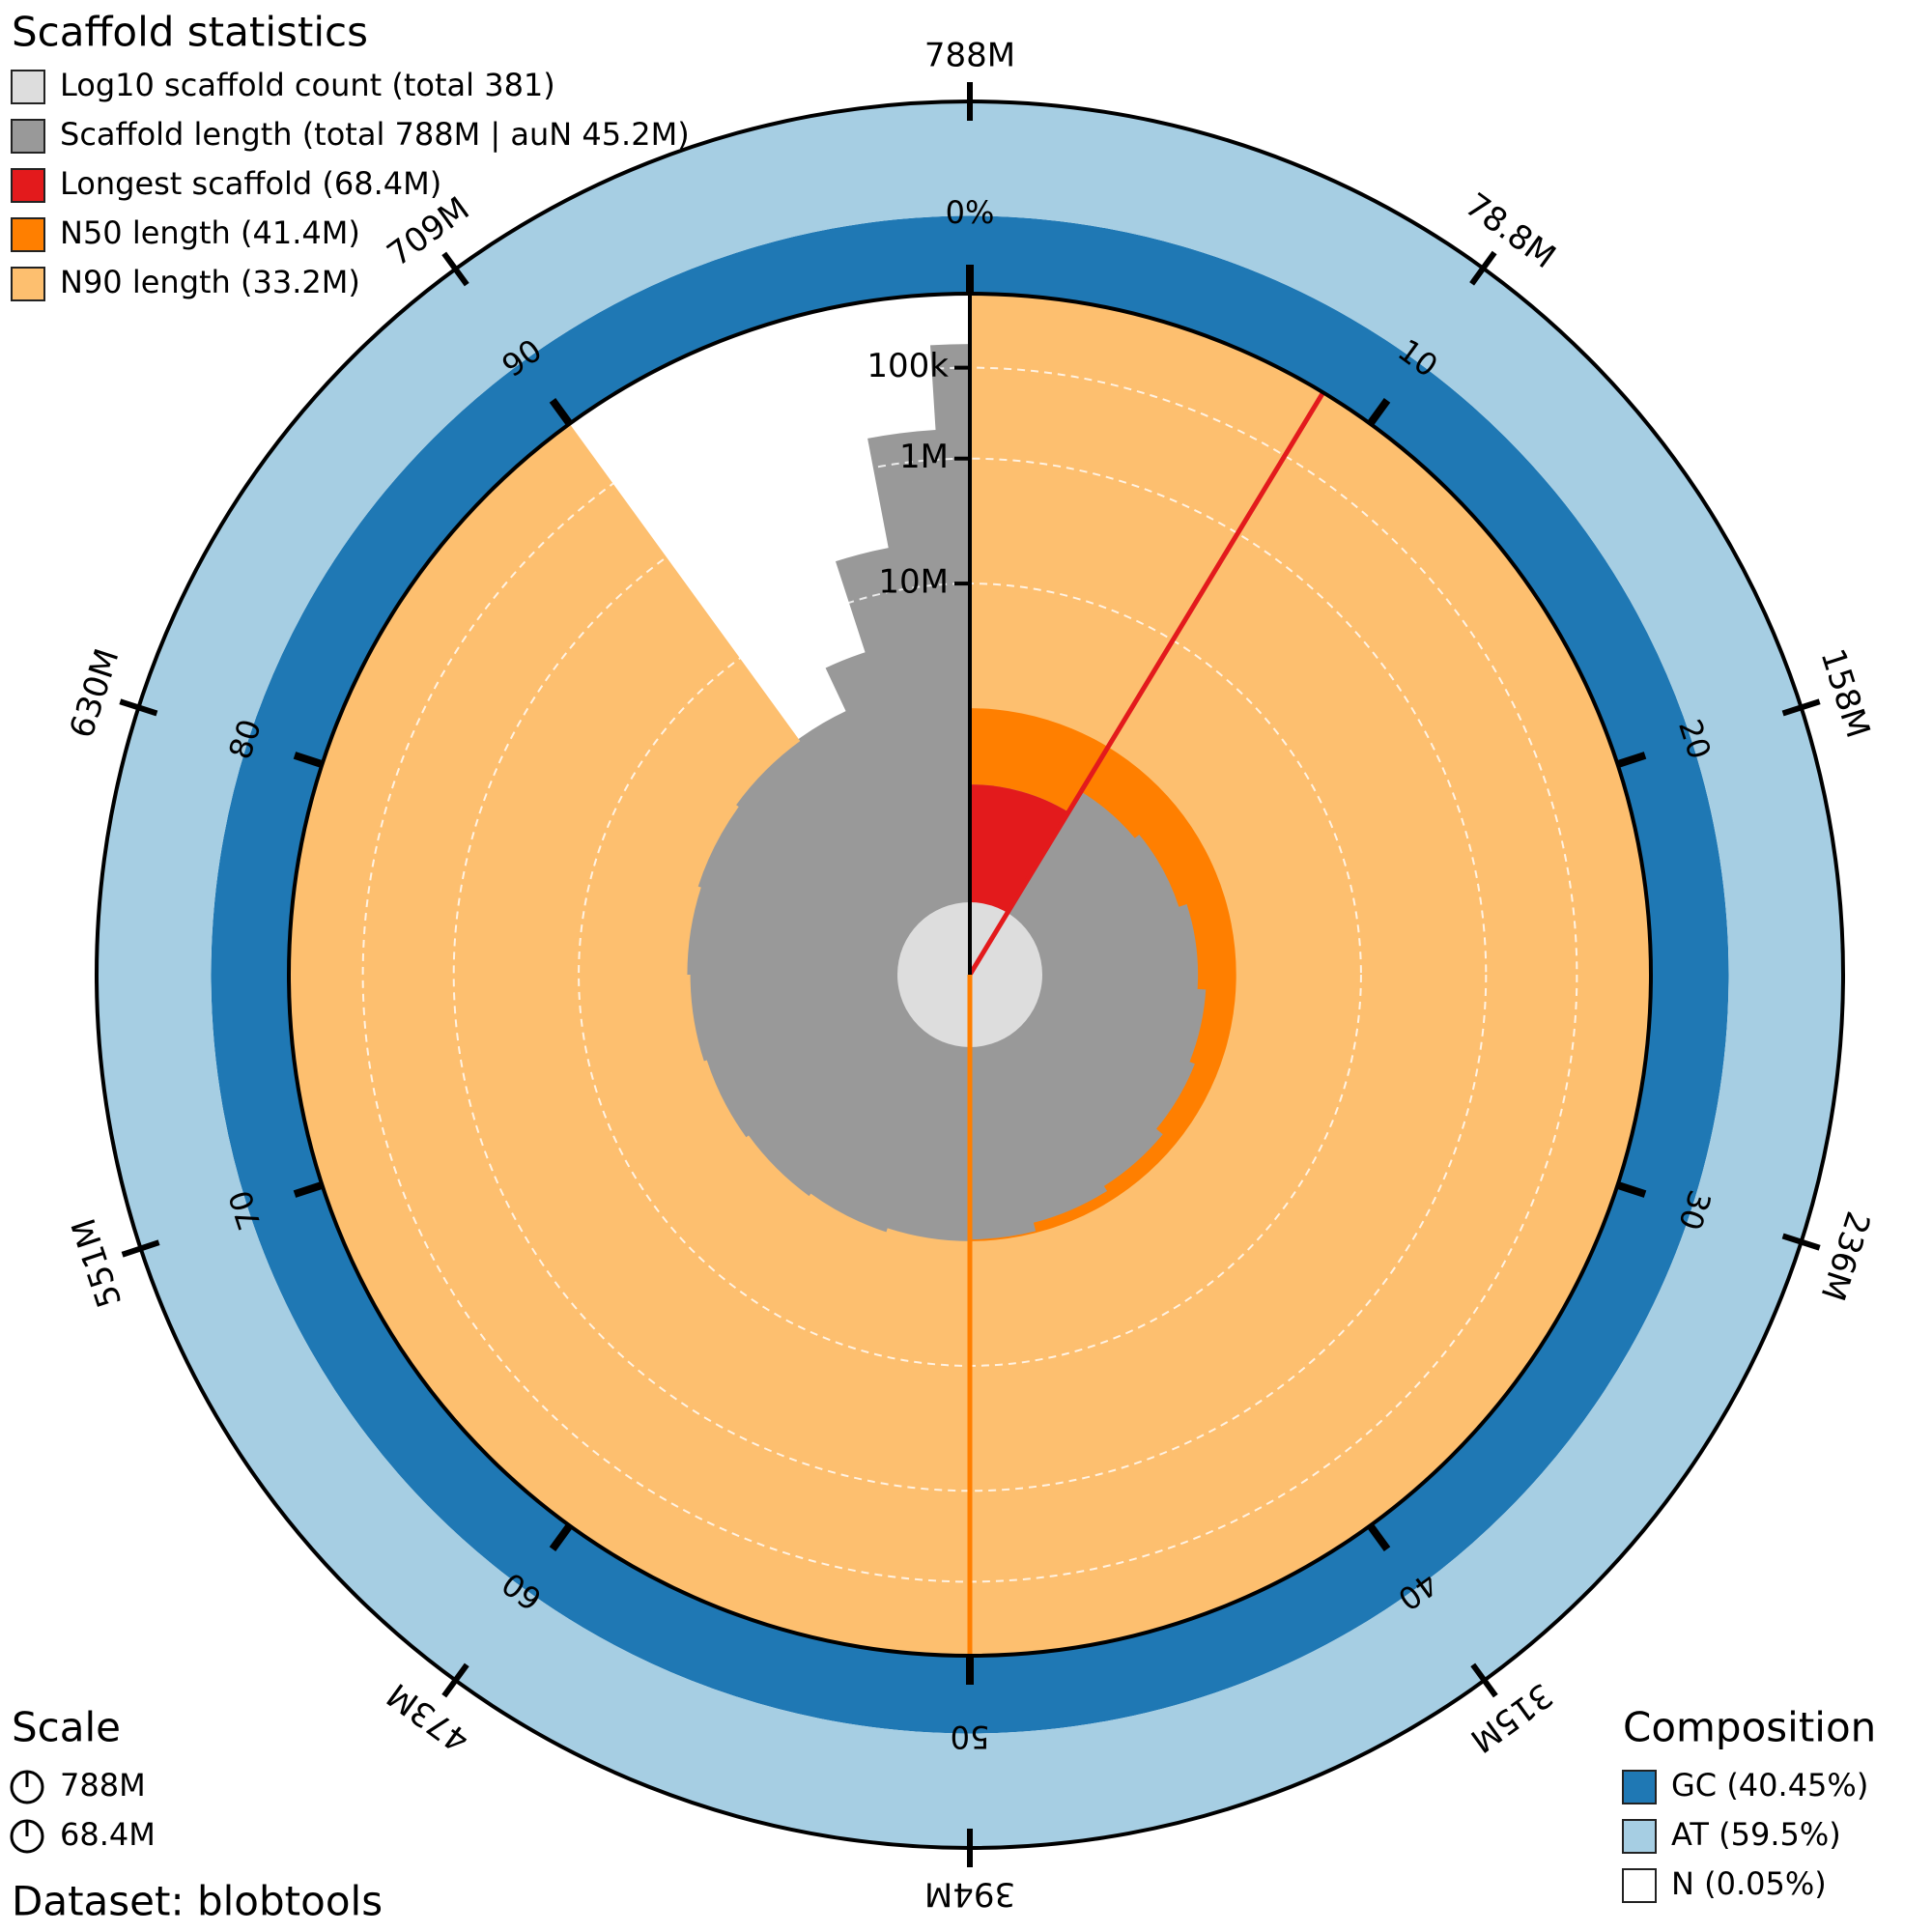 This screenshot has width=1932, height=1932. I want to click on longest-line, so click(1146, 683).